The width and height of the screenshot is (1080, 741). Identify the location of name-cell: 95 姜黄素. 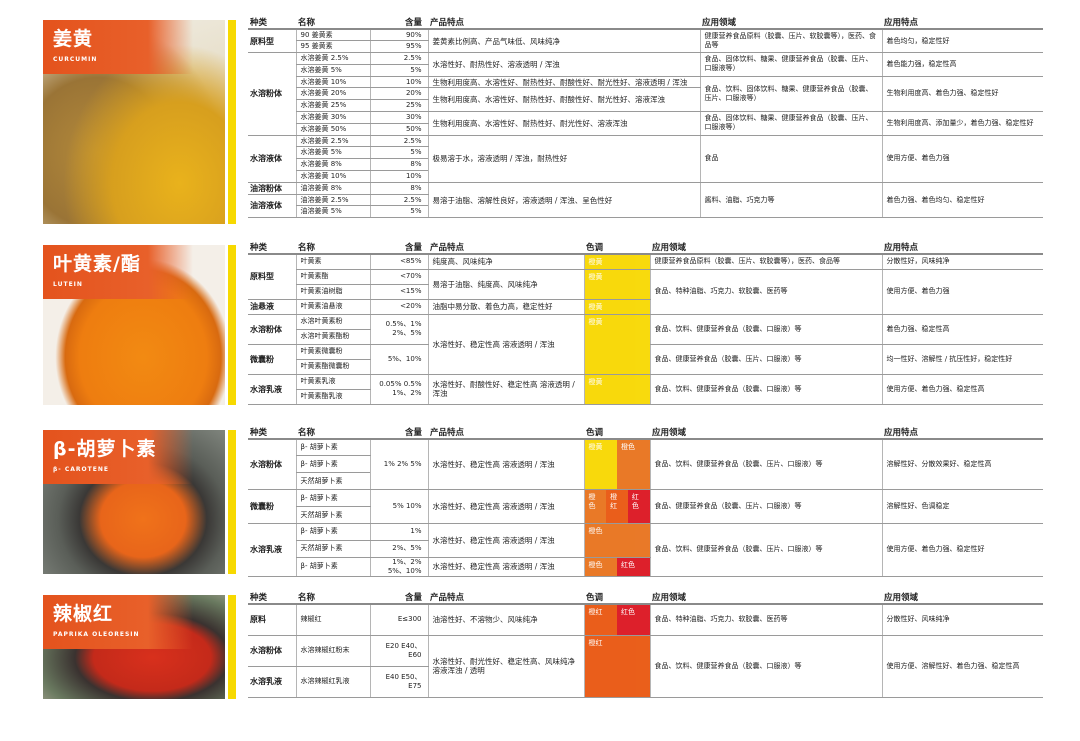
(332, 47).